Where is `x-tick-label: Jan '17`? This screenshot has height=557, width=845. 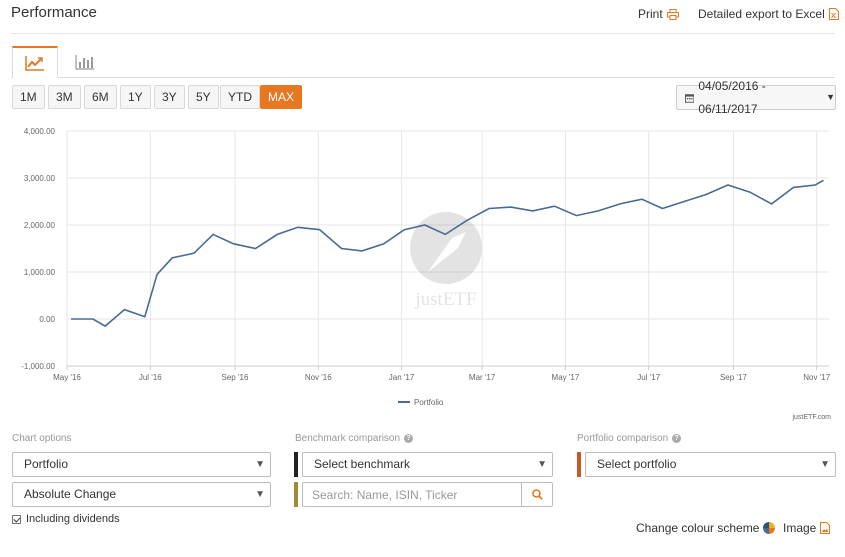 x-tick-label: Jan '17 is located at coordinates (402, 377).